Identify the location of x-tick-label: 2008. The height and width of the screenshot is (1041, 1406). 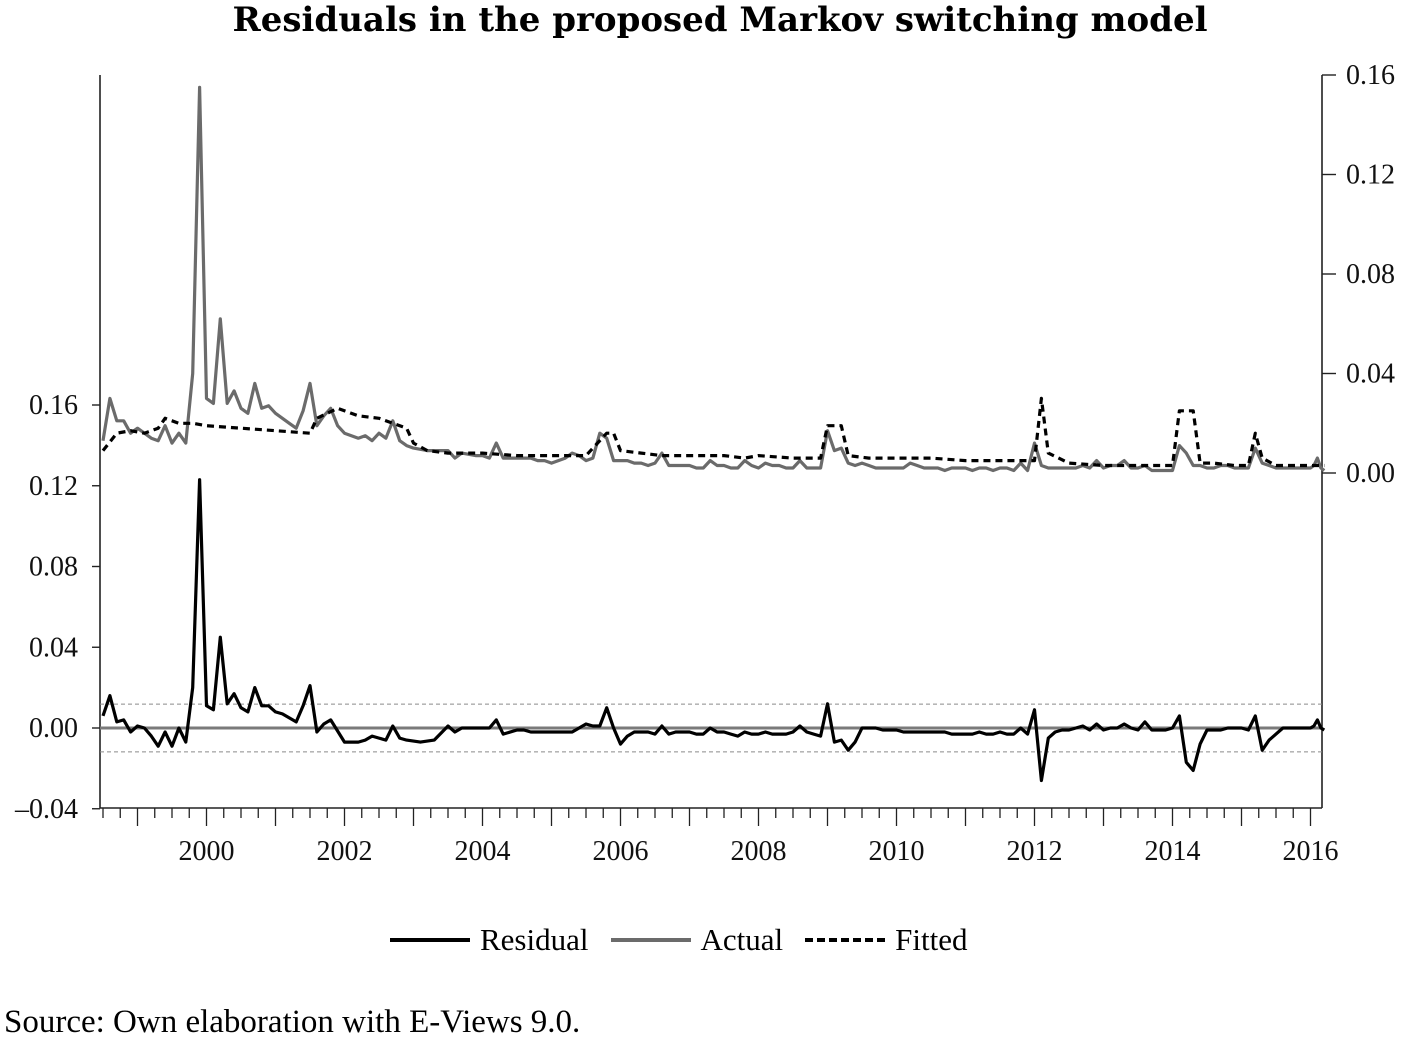
(759, 851).